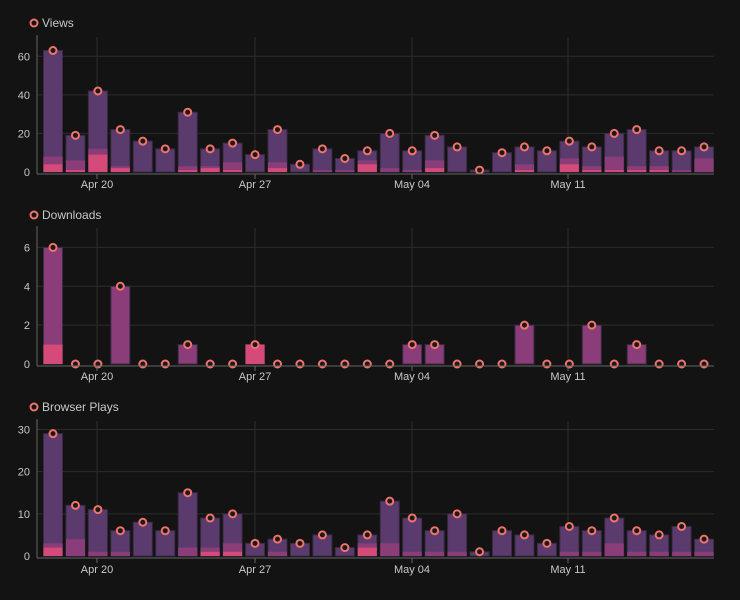  Describe the element at coordinates (27, 287) in the screenshot. I see `y-tick-label: 4` at that location.